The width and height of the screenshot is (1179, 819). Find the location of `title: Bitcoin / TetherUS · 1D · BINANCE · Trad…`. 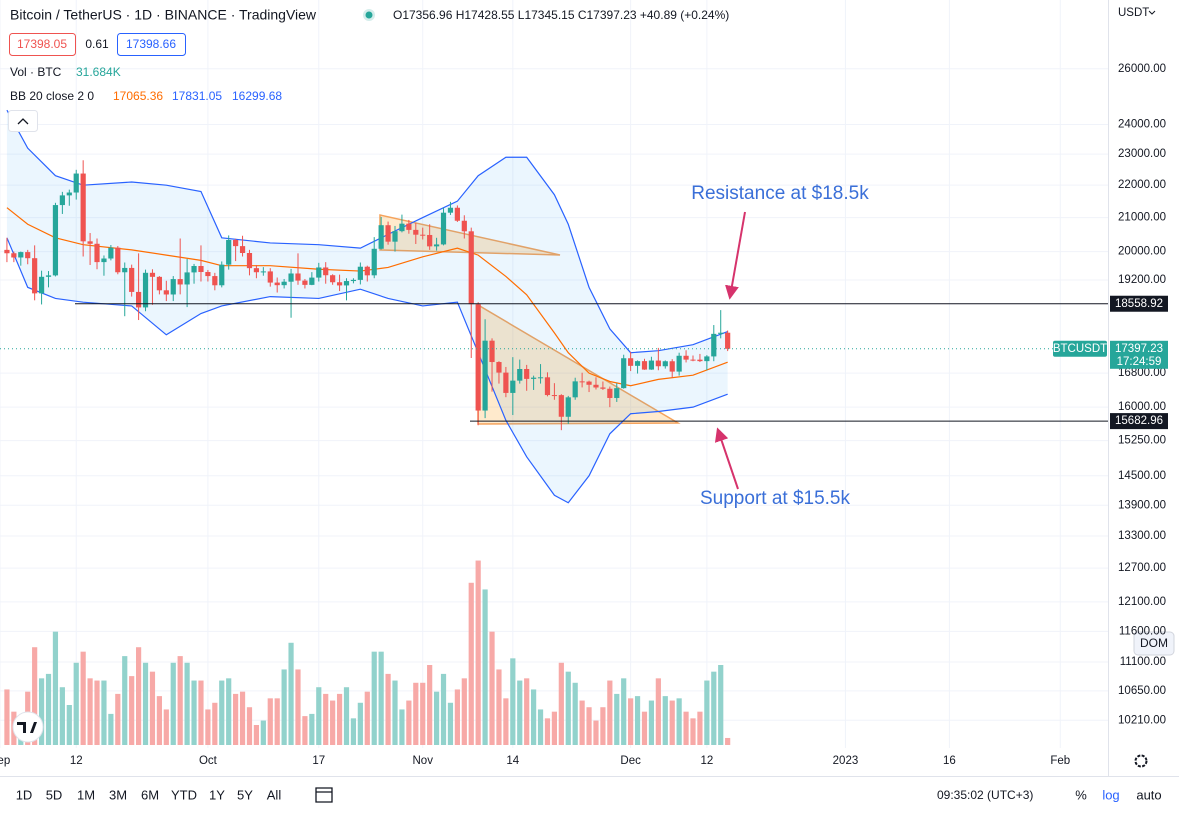

title: Bitcoin / TetherUS · 1D · BINANCE · Trad… is located at coordinates (163, 15).